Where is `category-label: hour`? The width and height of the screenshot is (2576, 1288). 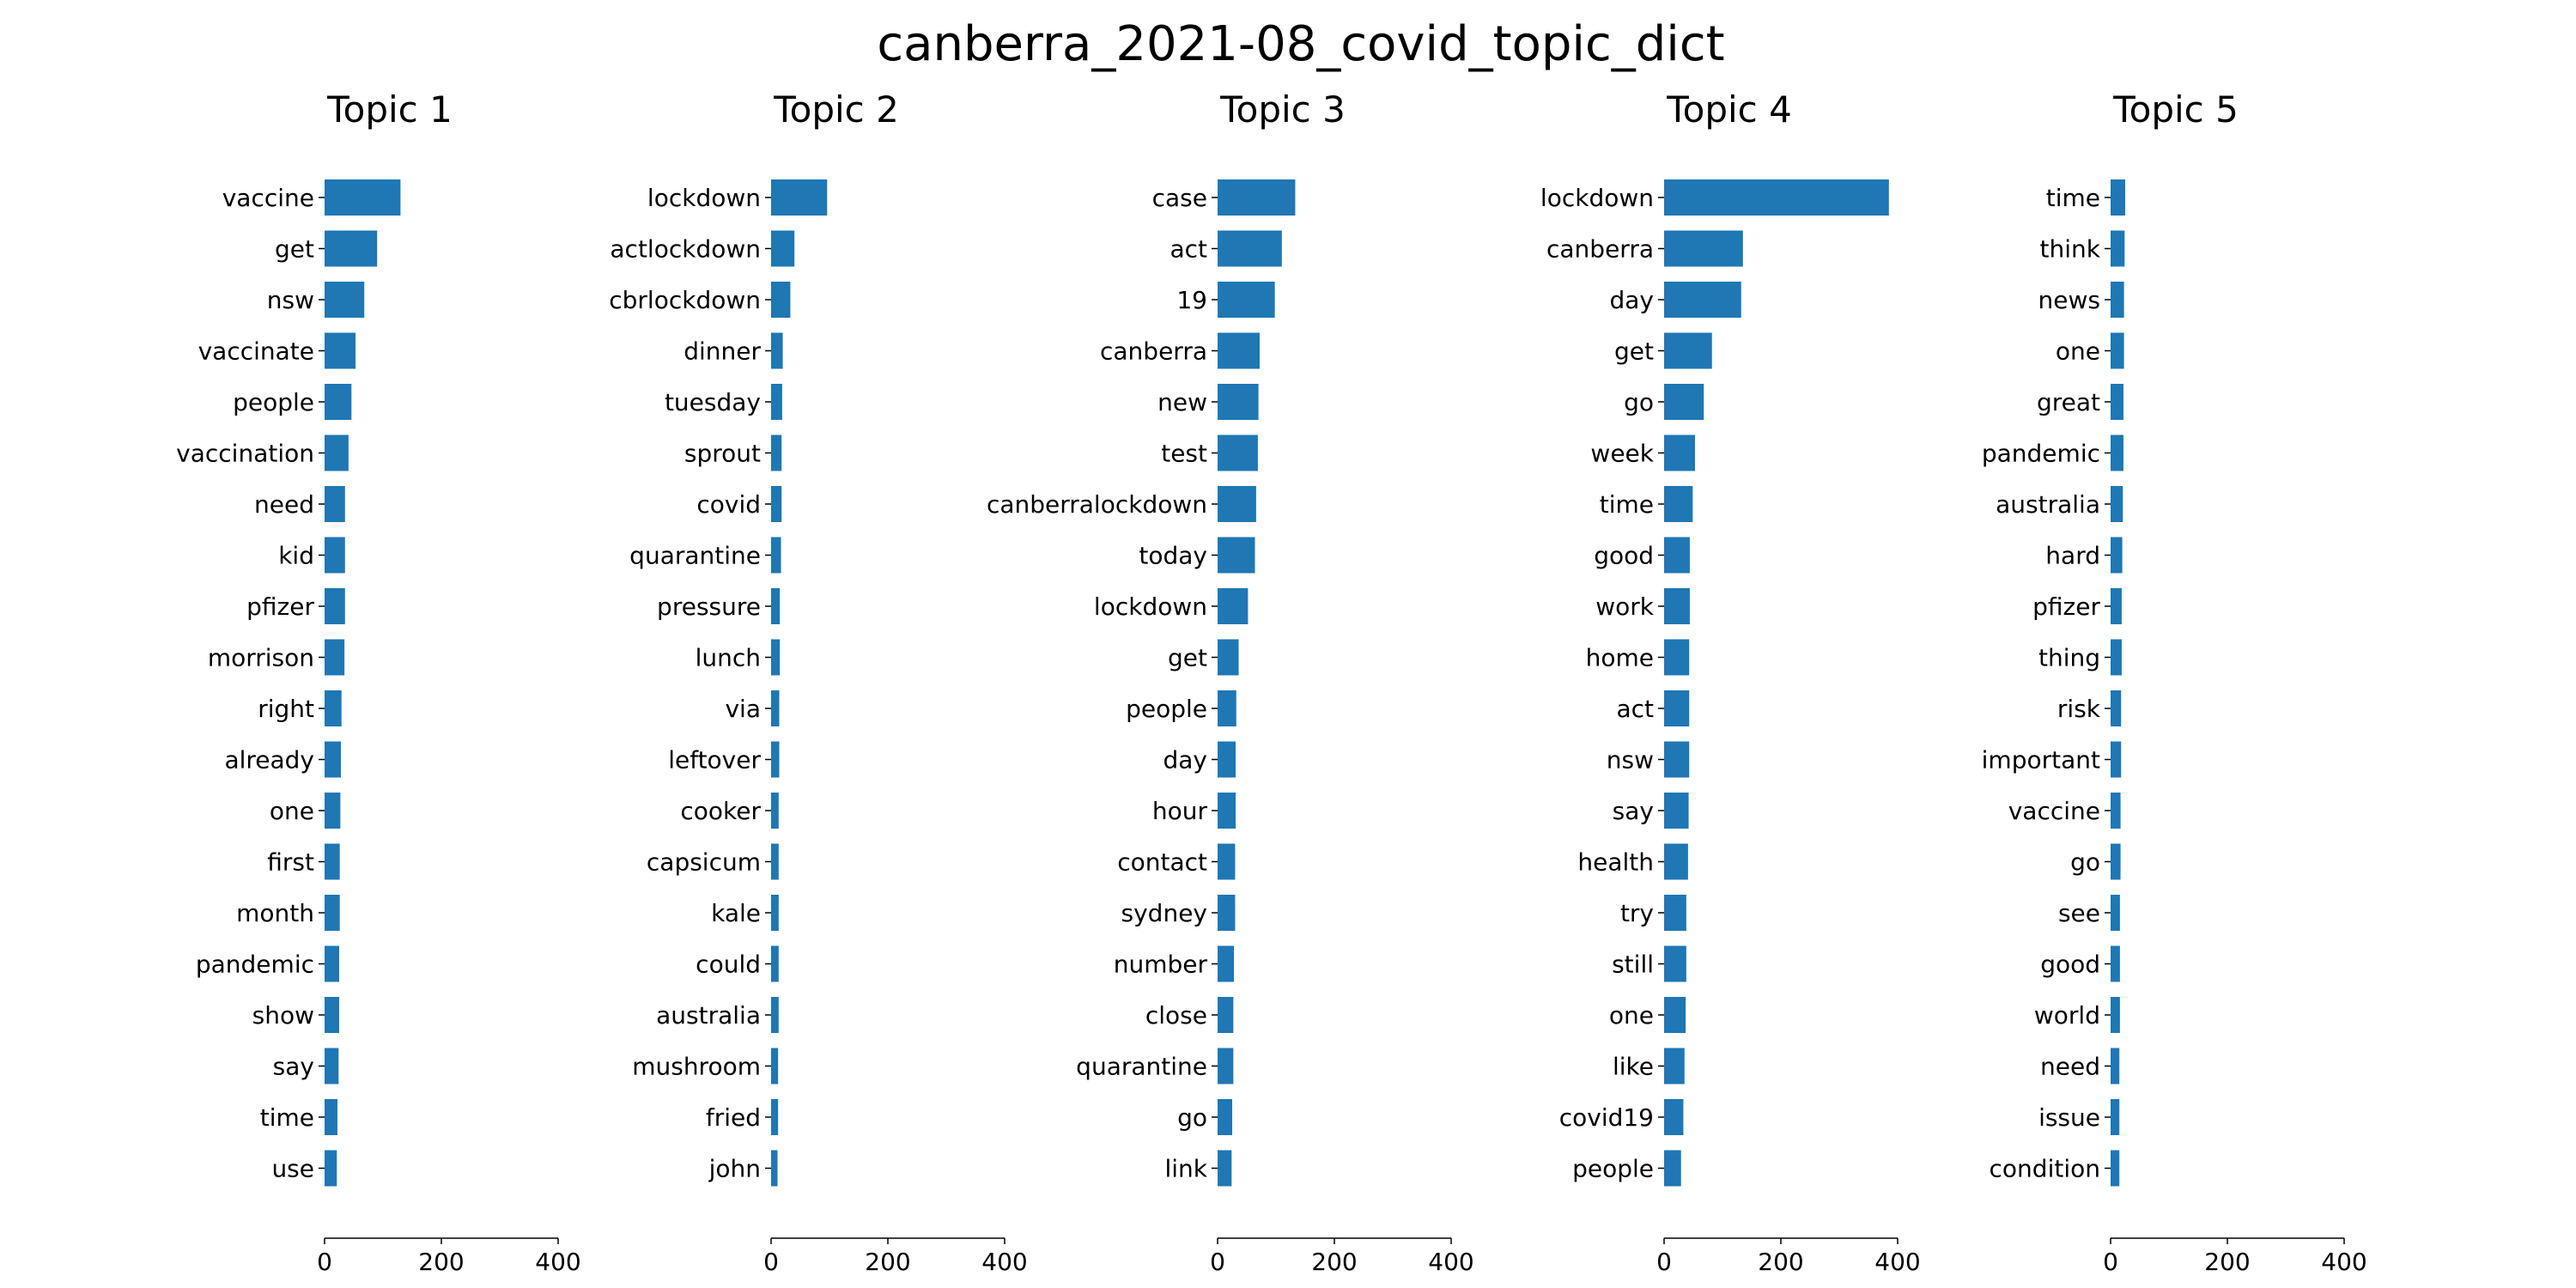
category-label: hour is located at coordinates (1180, 811).